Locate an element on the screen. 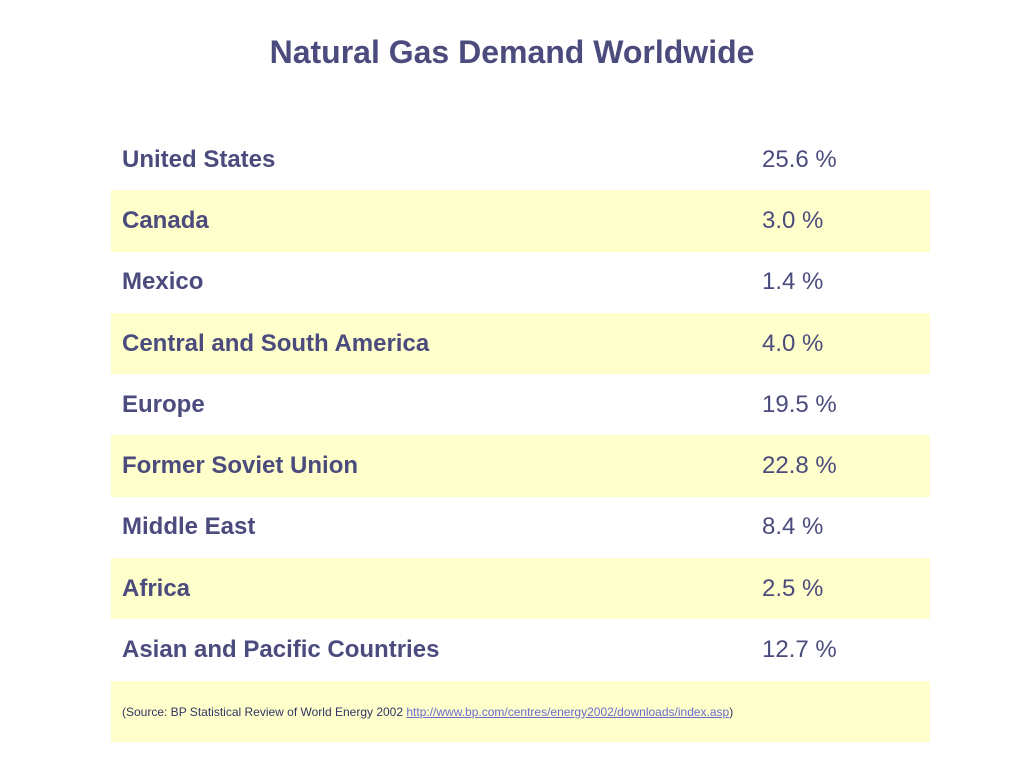 The width and height of the screenshot is (1024, 768). region-label: United States is located at coordinates (199, 159).